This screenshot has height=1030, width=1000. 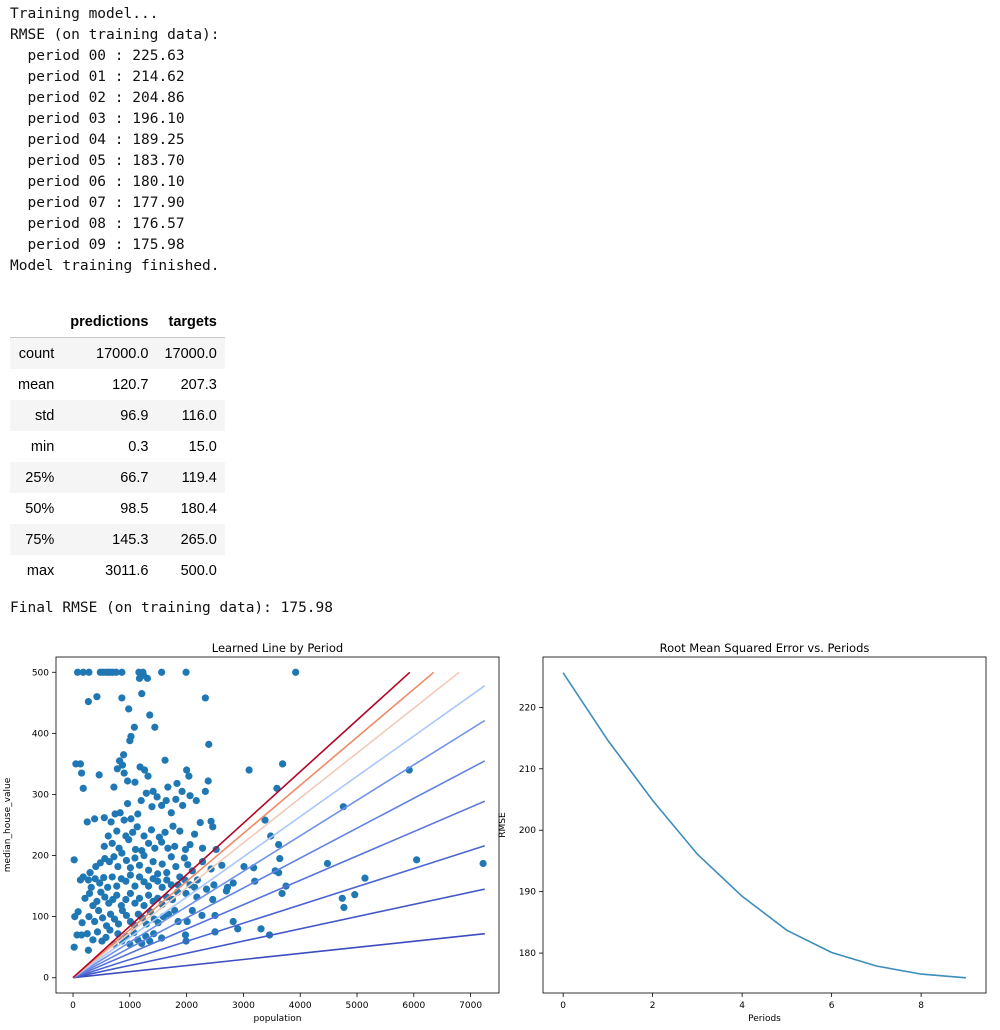 I want to click on period-label: period 05, so click(x=67, y=161).